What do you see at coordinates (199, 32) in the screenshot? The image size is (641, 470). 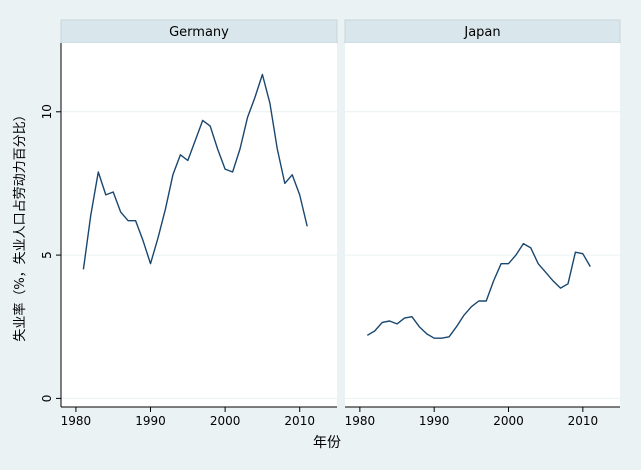 I see `panel-title: Germany` at bounding box center [199, 32].